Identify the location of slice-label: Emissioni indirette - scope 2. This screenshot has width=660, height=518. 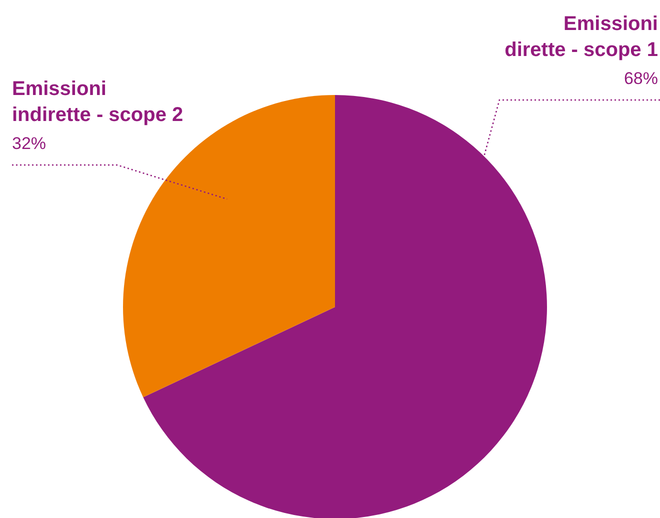
(98, 102).